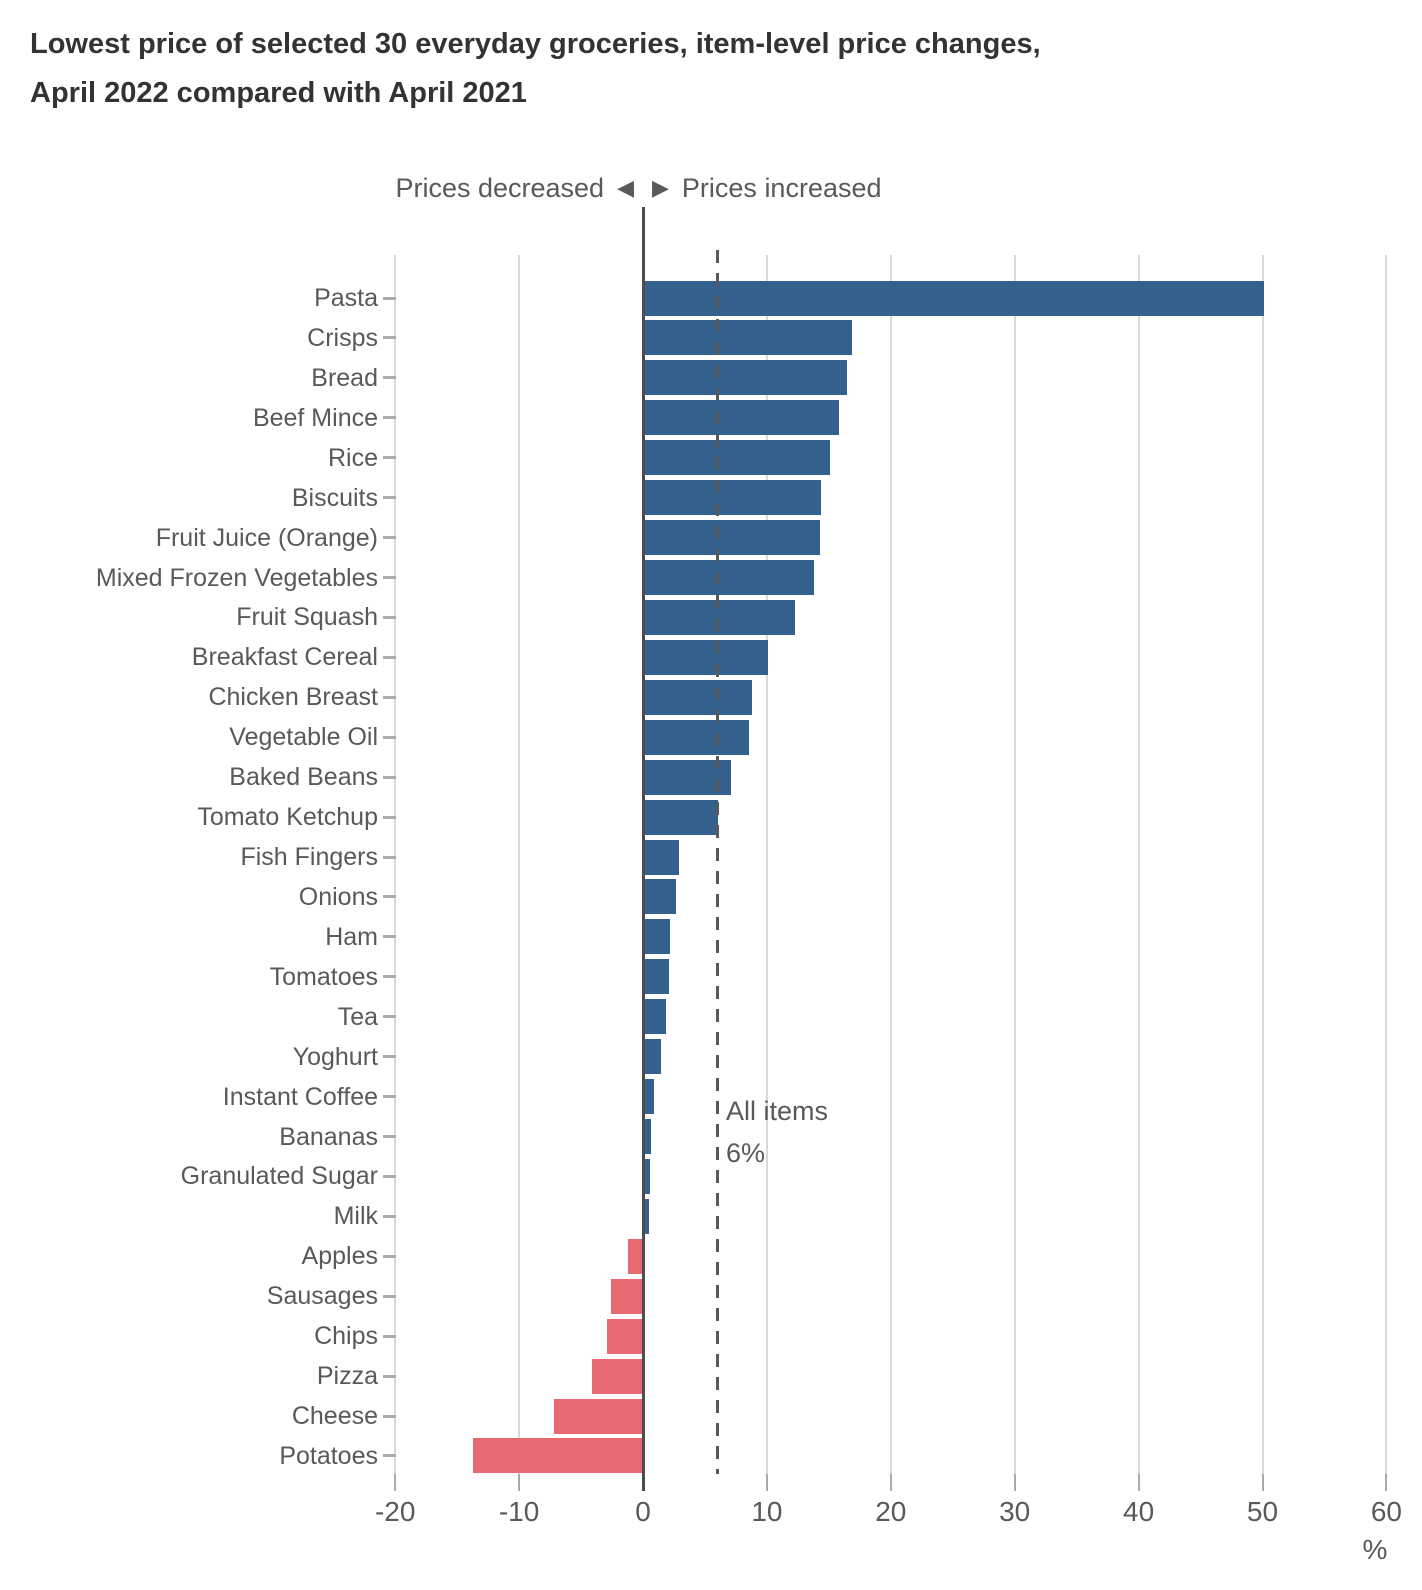 The height and width of the screenshot is (1590, 1422). Describe the element at coordinates (1386, 1511) in the screenshot. I see `x-axis-tick-label-60: 60` at that location.